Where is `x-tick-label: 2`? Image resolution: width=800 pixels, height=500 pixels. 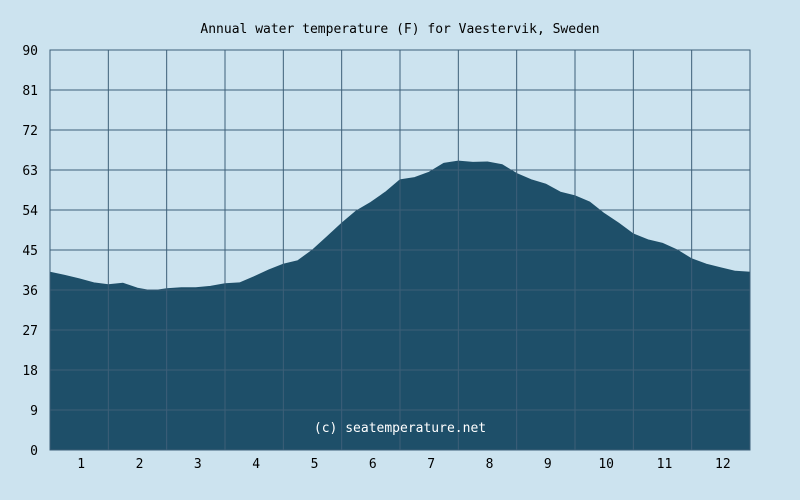 x-tick-label: 2 is located at coordinates (140, 464).